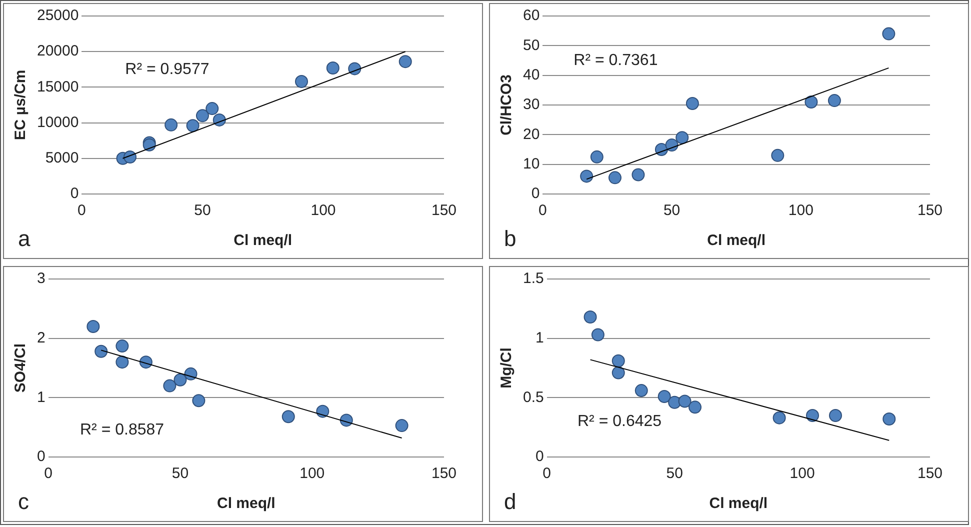 The height and width of the screenshot is (527, 971). I want to click on y-tick-label: 10, so click(531, 163).